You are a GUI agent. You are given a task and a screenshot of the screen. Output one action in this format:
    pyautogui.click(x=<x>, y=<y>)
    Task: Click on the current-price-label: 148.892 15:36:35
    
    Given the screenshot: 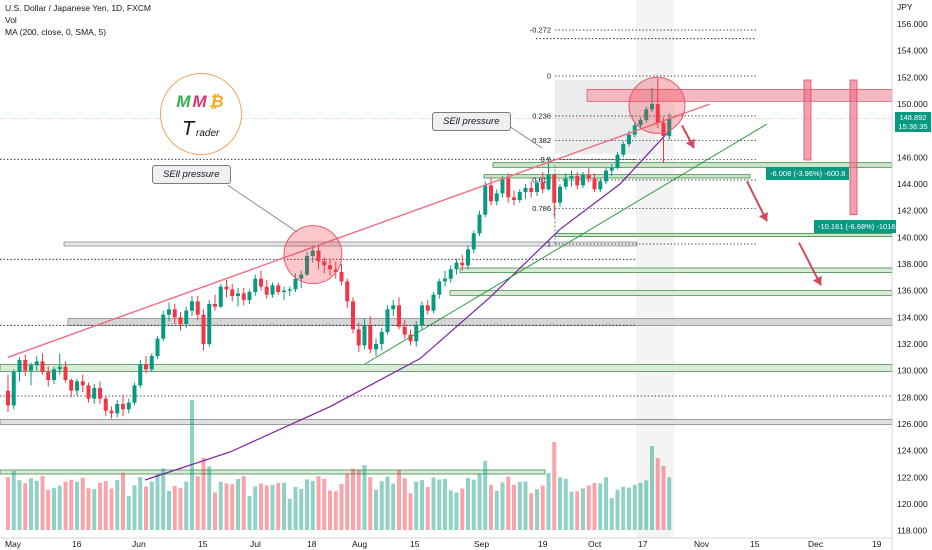 What is the action you would take?
    pyautogui.click(x=913, y=122)
    